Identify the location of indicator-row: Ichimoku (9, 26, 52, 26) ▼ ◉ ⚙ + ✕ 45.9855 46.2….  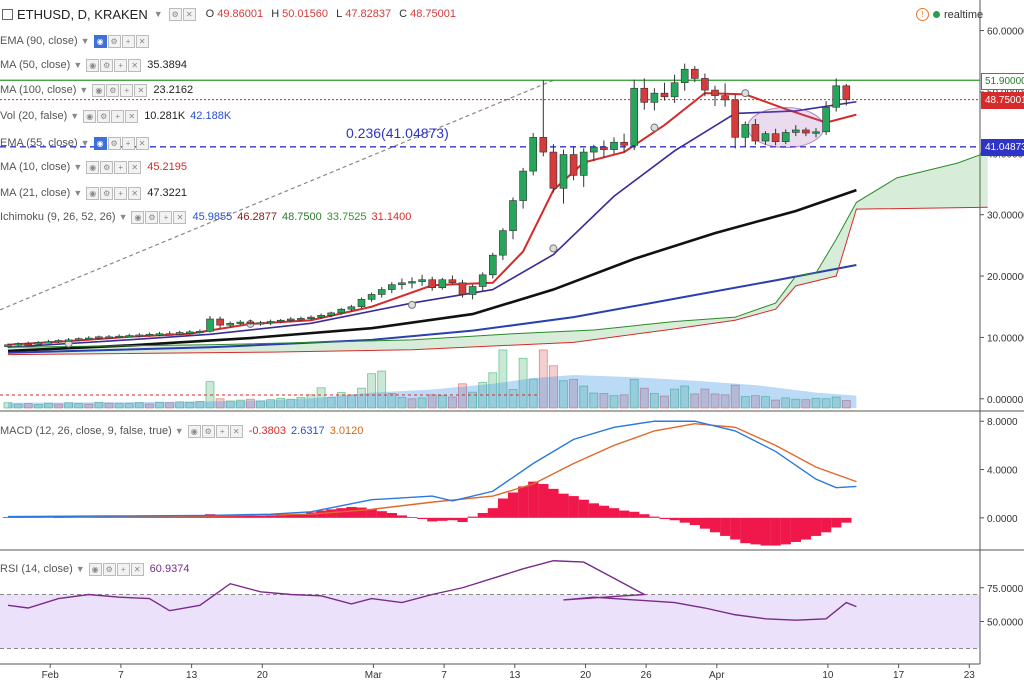
(208, 217).